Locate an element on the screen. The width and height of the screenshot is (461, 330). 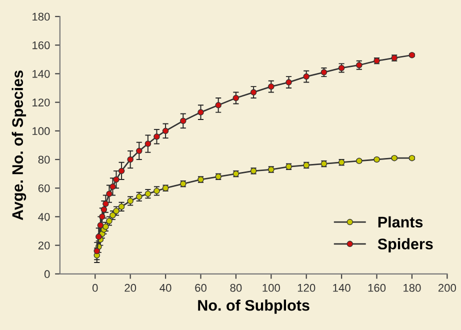
legend-label: Spiders is located at coordinates (405, 245).